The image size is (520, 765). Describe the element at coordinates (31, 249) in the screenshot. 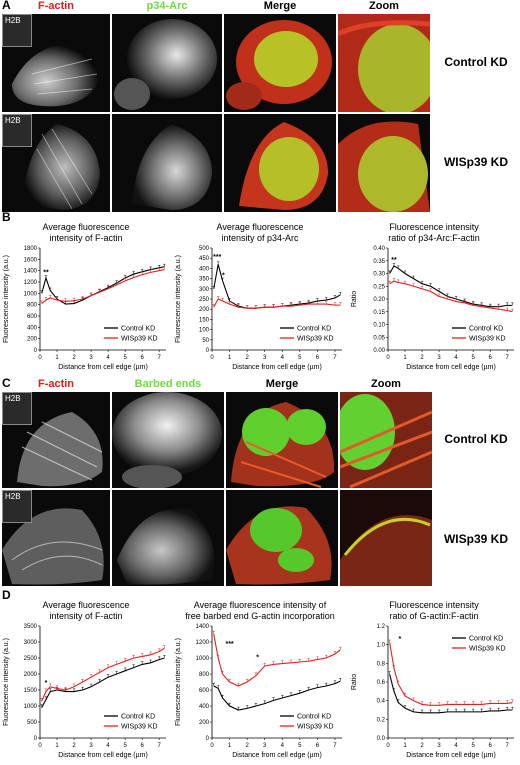

I see `y-tick-label: 1800` at that location.